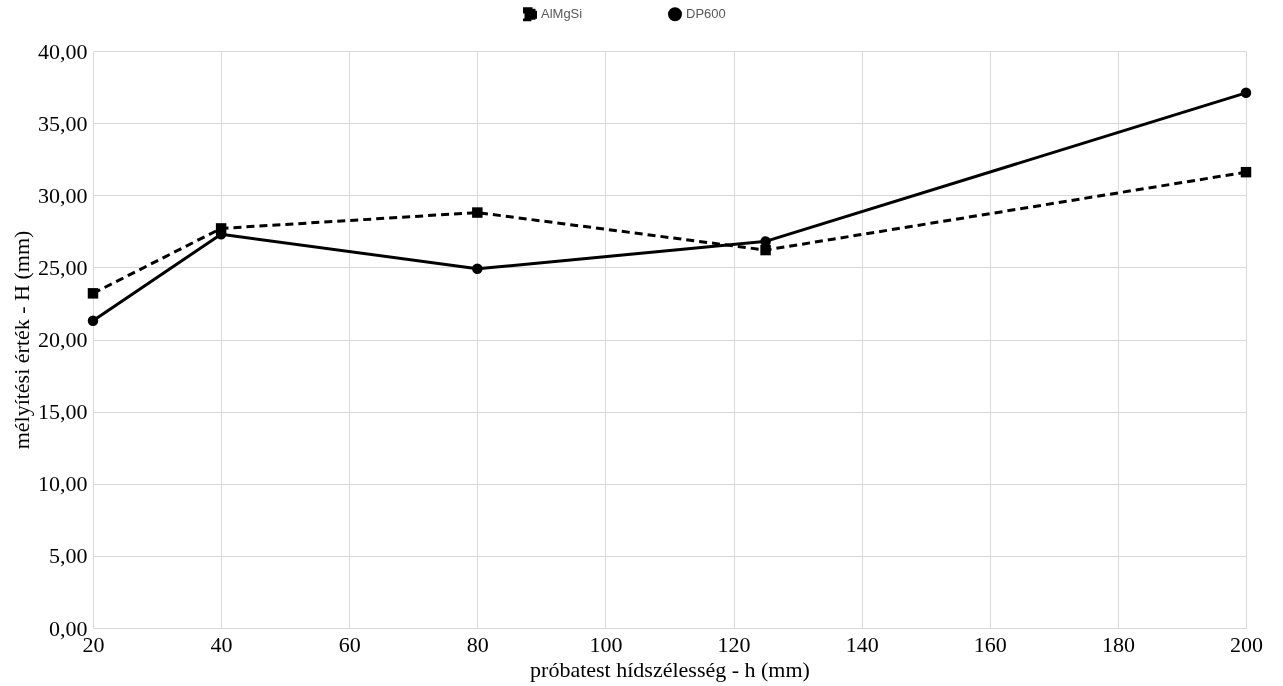 The height and width of the screenshot is (686, 1283). I want to click on y-tick-label: 35,00, so click(63, 123).